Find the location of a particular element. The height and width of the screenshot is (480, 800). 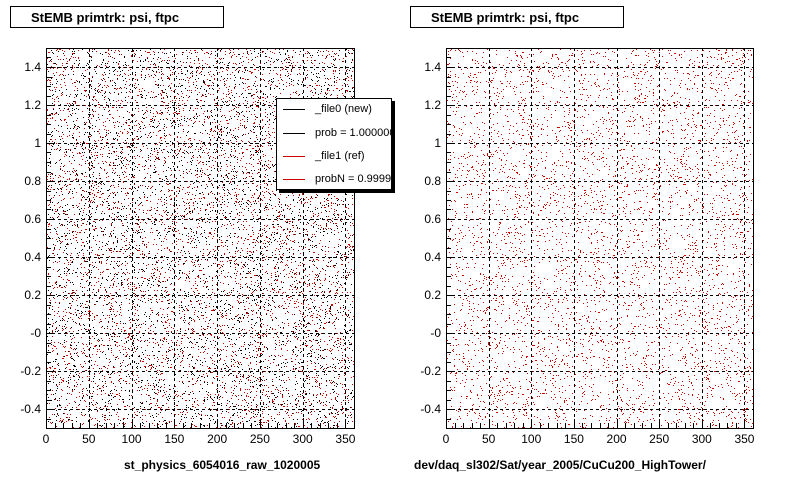

legend-label: _file0 (new) is located at coordinates (343, 109).